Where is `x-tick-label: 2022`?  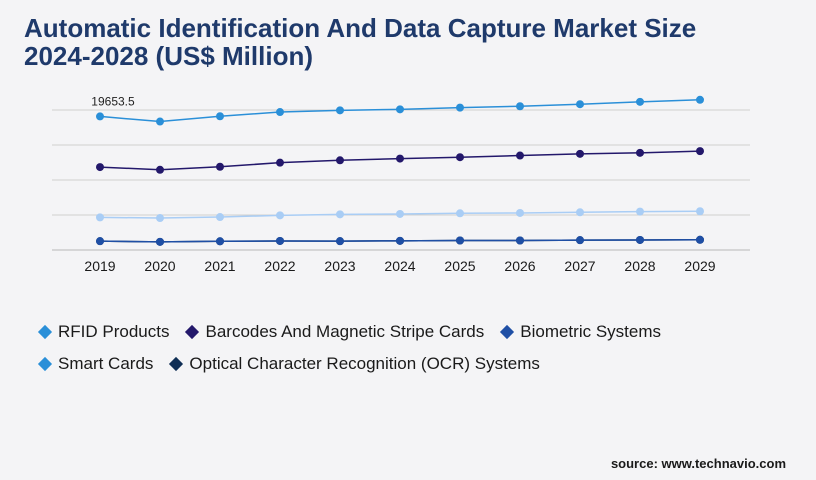 x-tick-label: 2022 is located at coordinates (279, 266).